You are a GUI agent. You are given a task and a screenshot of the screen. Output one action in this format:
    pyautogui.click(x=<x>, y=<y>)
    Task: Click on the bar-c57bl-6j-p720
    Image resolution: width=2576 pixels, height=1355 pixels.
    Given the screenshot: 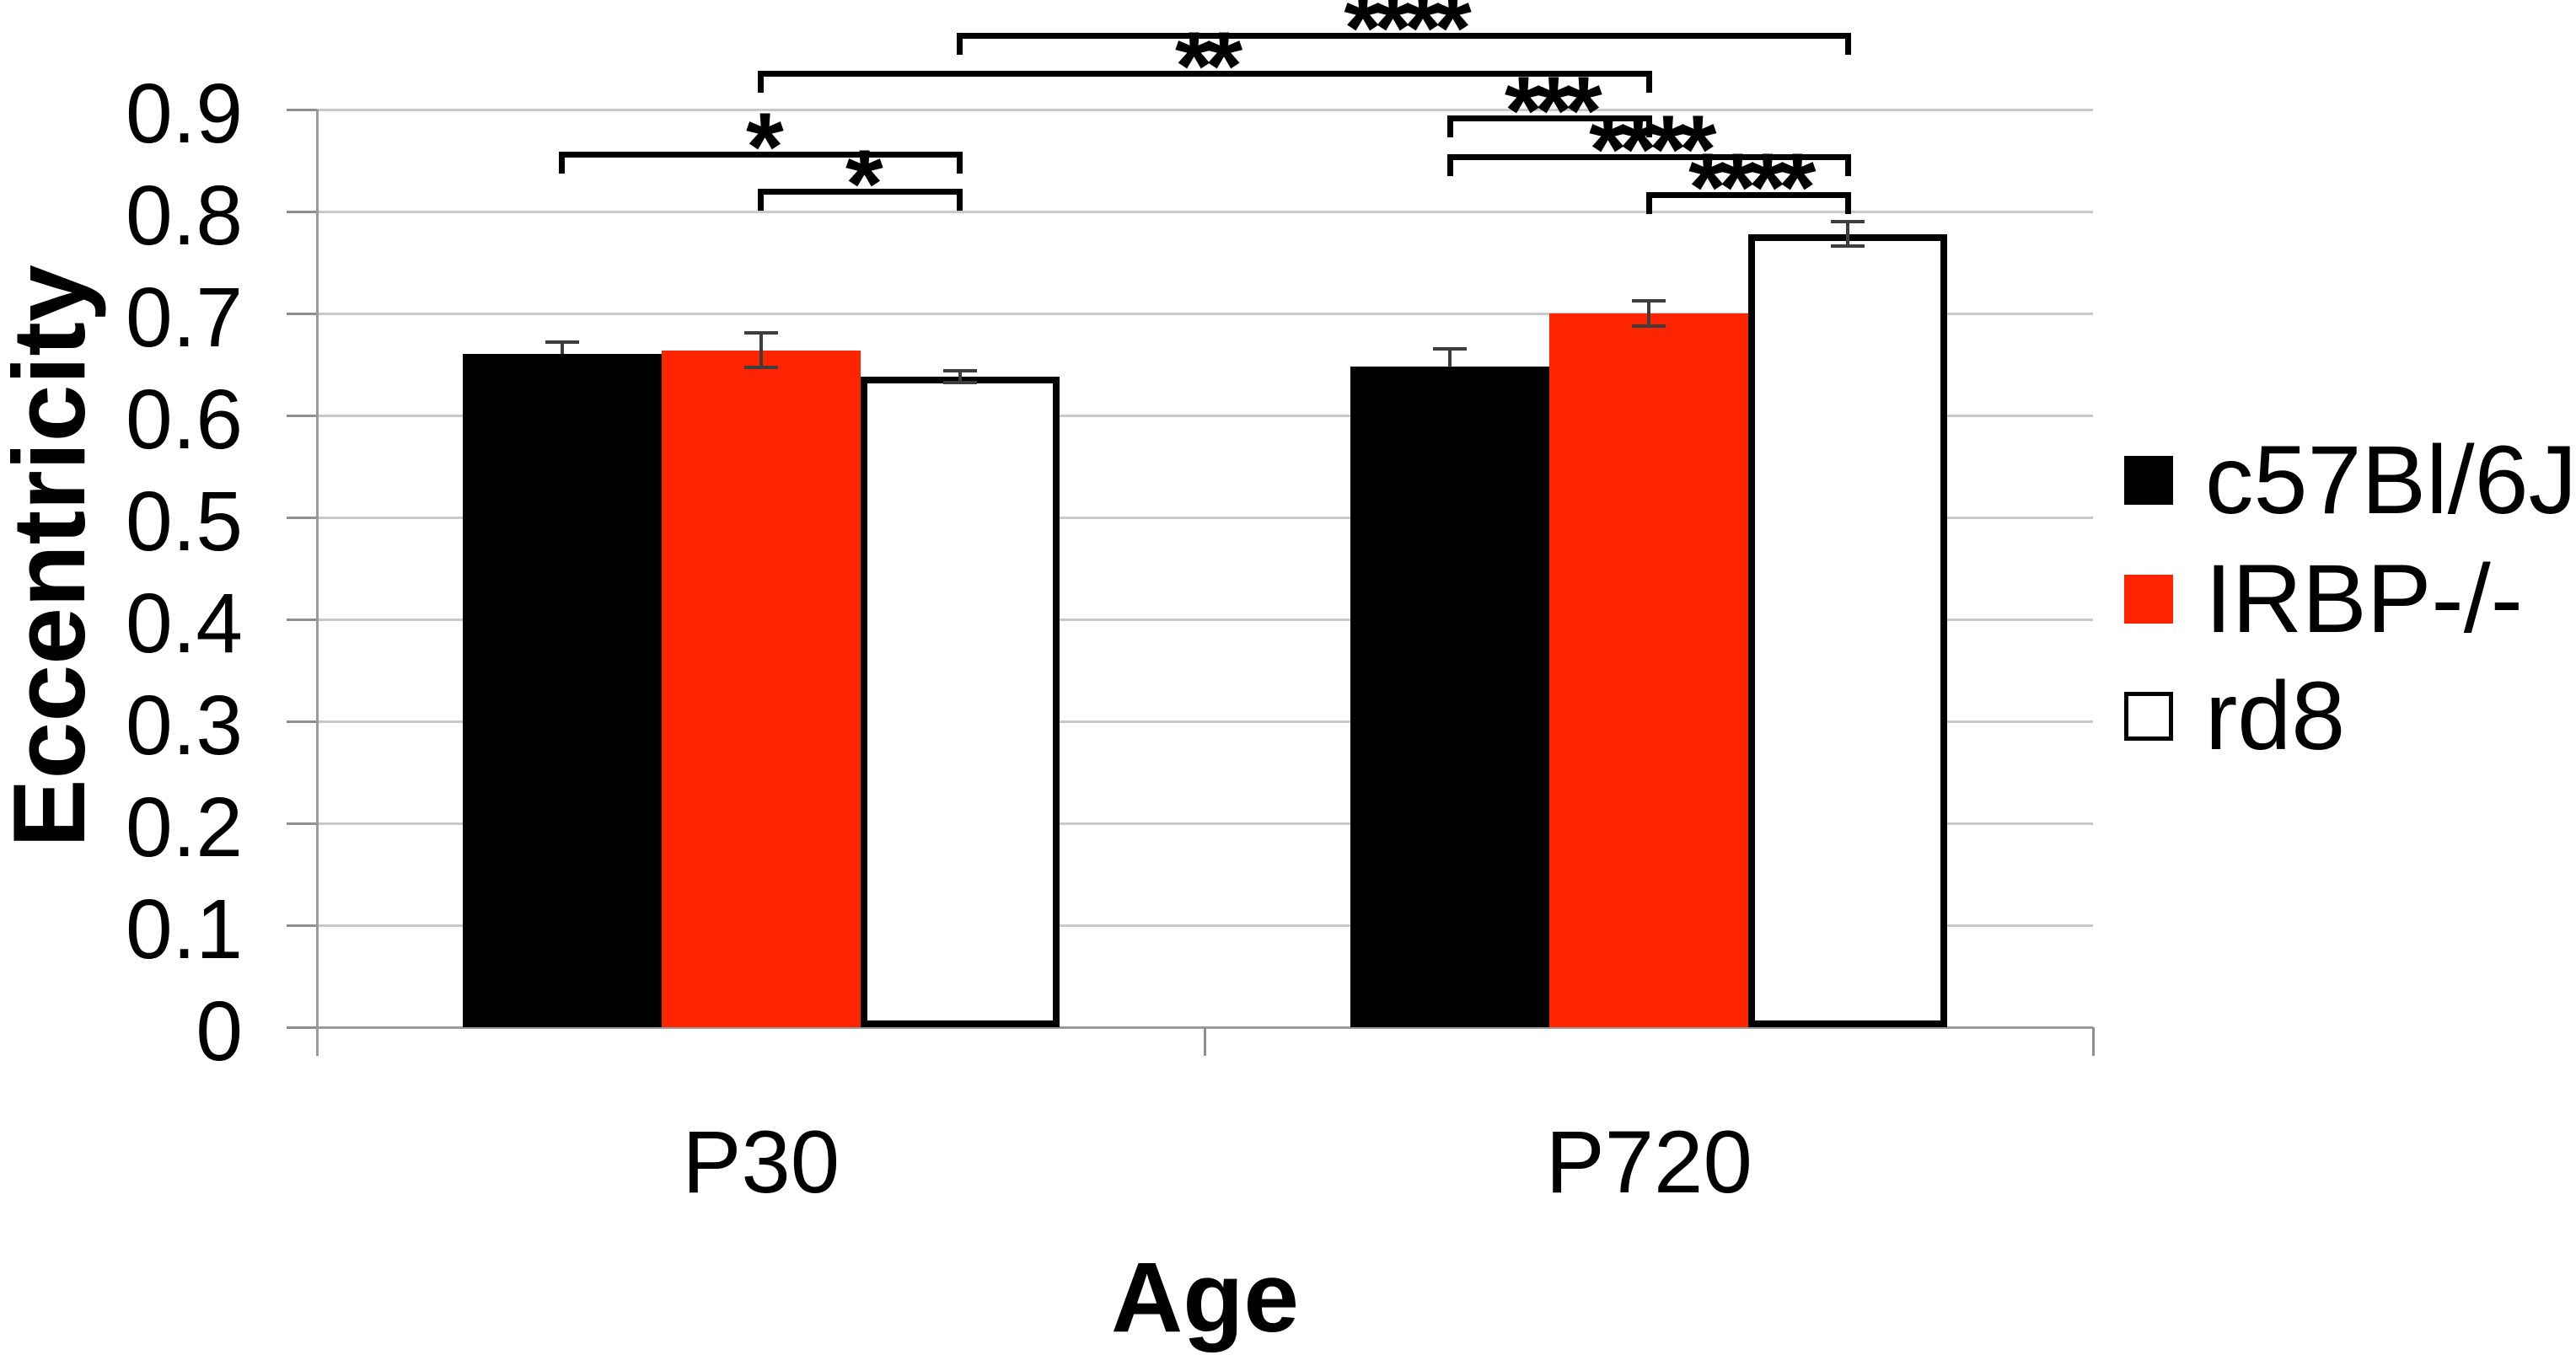 What is the action you would take?
    pyautogui.click(x=1450, y=696)
    